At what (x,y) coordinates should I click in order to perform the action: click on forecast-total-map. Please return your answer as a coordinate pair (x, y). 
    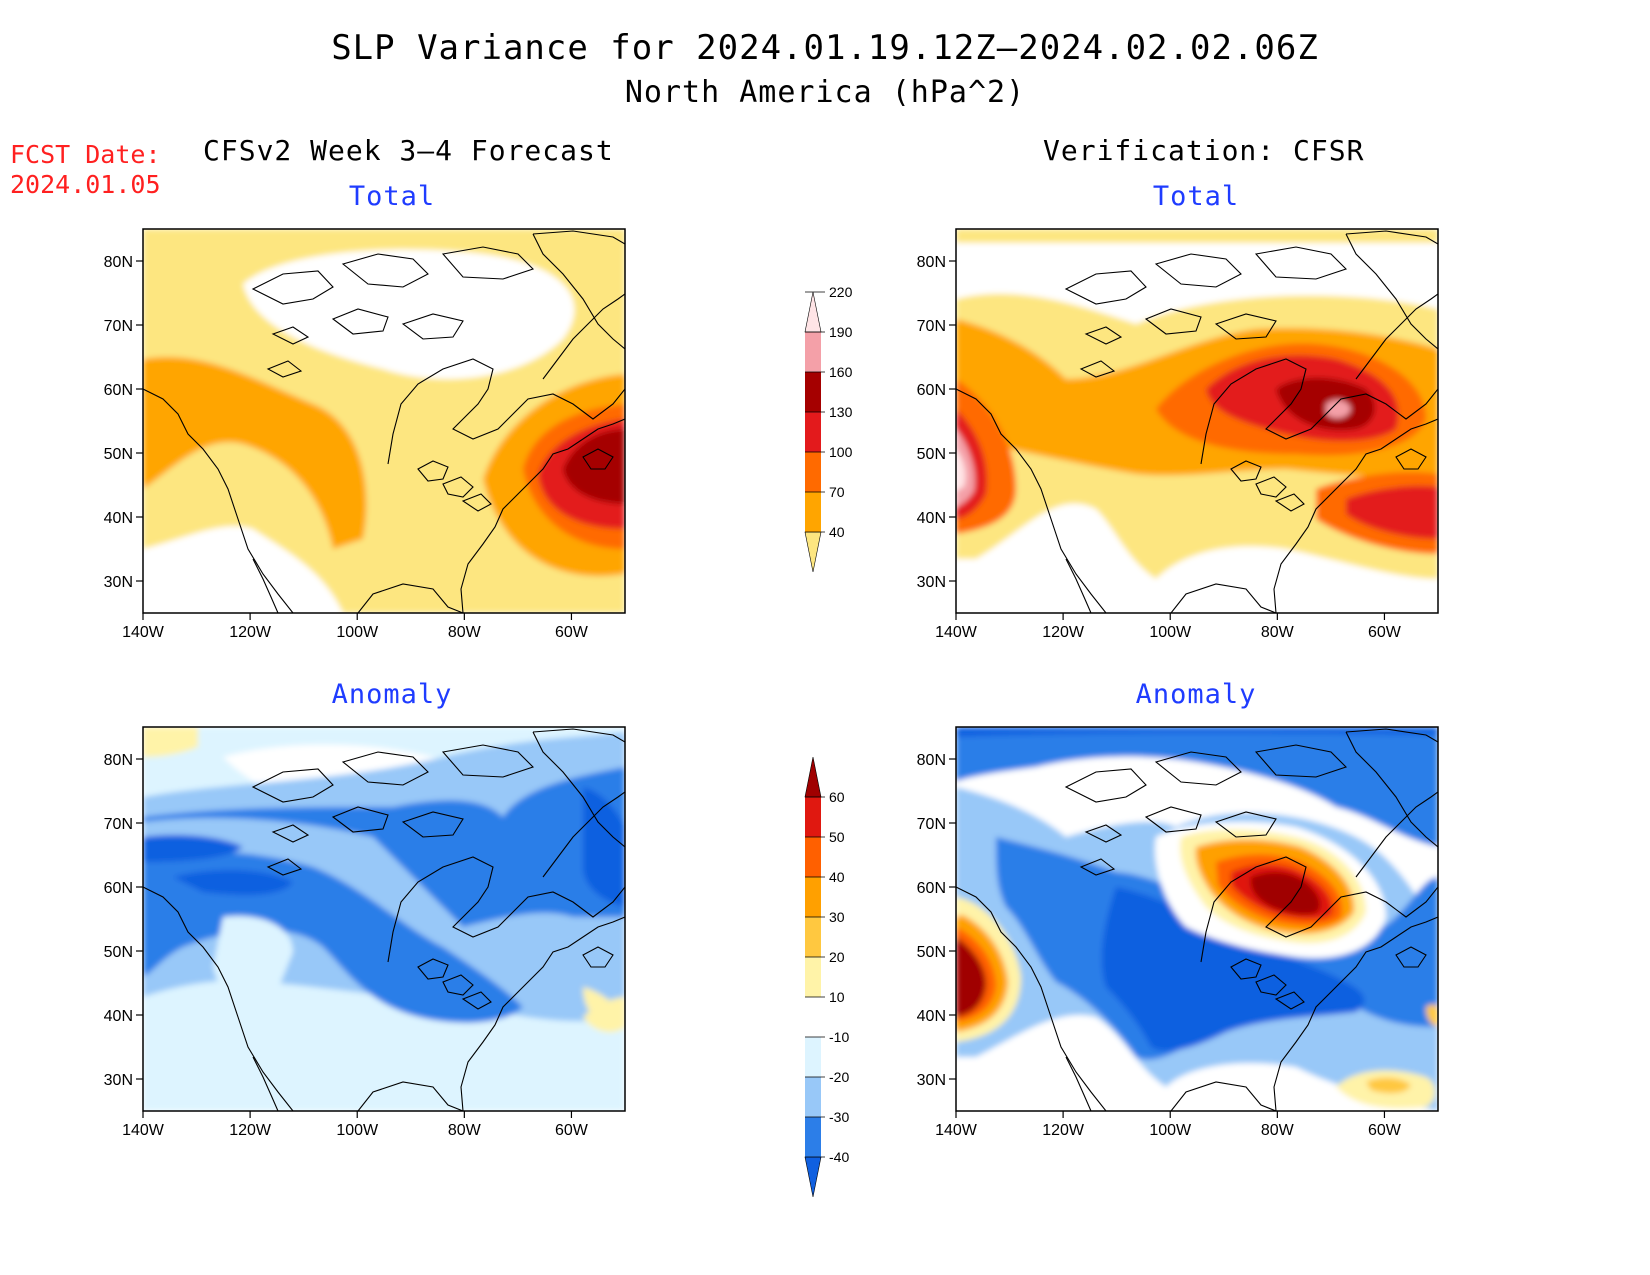
    Looking at the image, I should click on (384, 421).